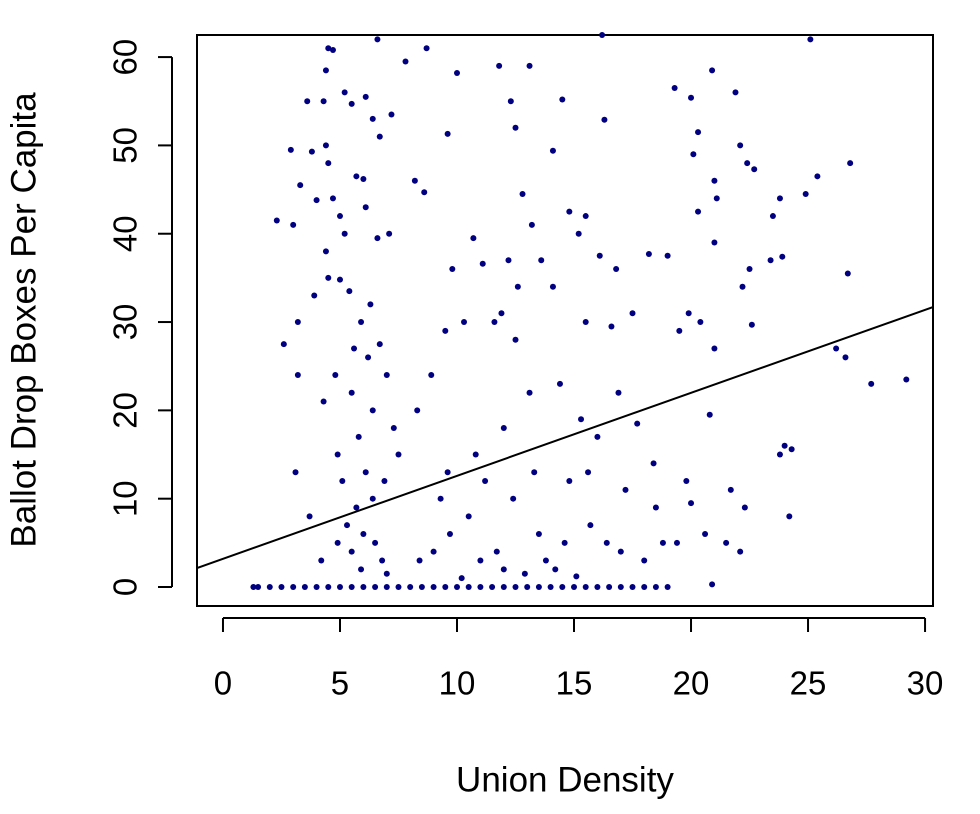  I want to click on y-tick-label: 40, so click(125, 233).